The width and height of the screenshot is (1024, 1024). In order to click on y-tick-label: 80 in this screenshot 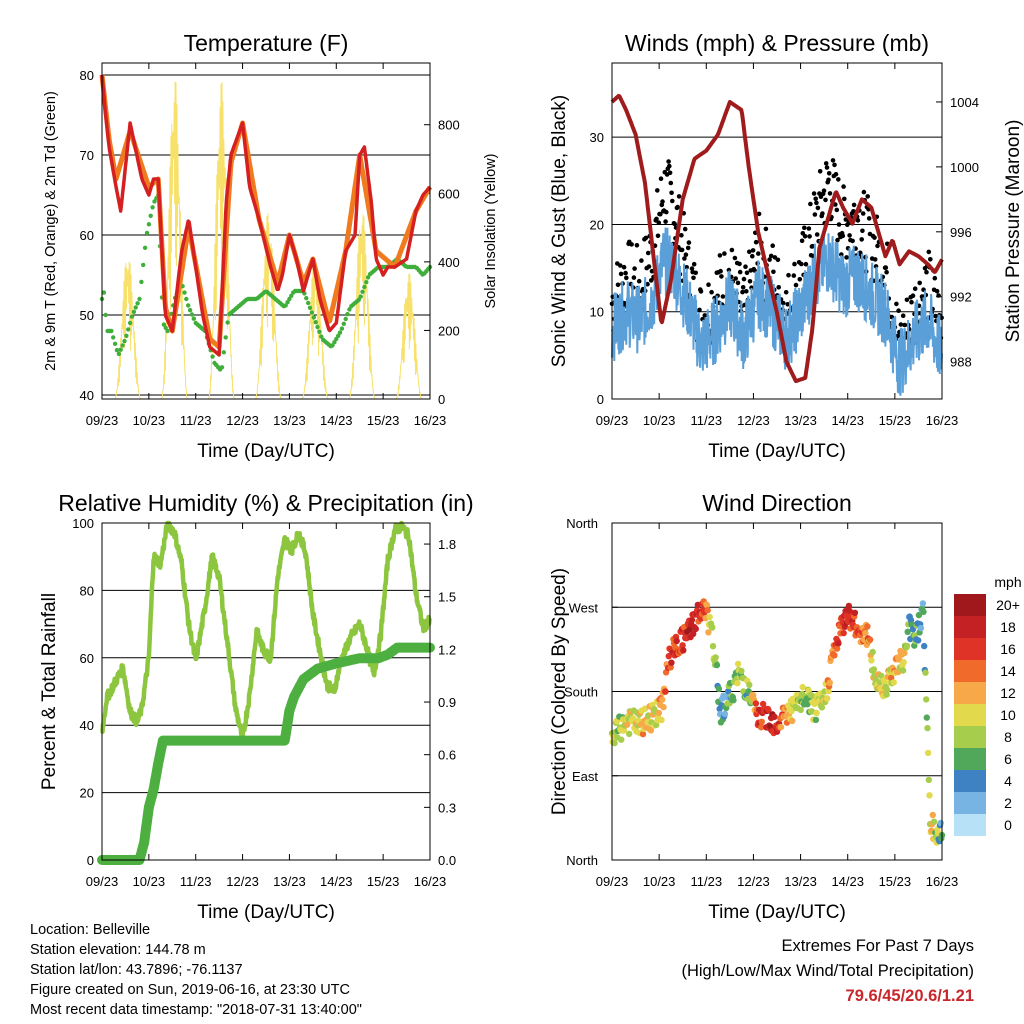, I will do `click(87, 75)`.